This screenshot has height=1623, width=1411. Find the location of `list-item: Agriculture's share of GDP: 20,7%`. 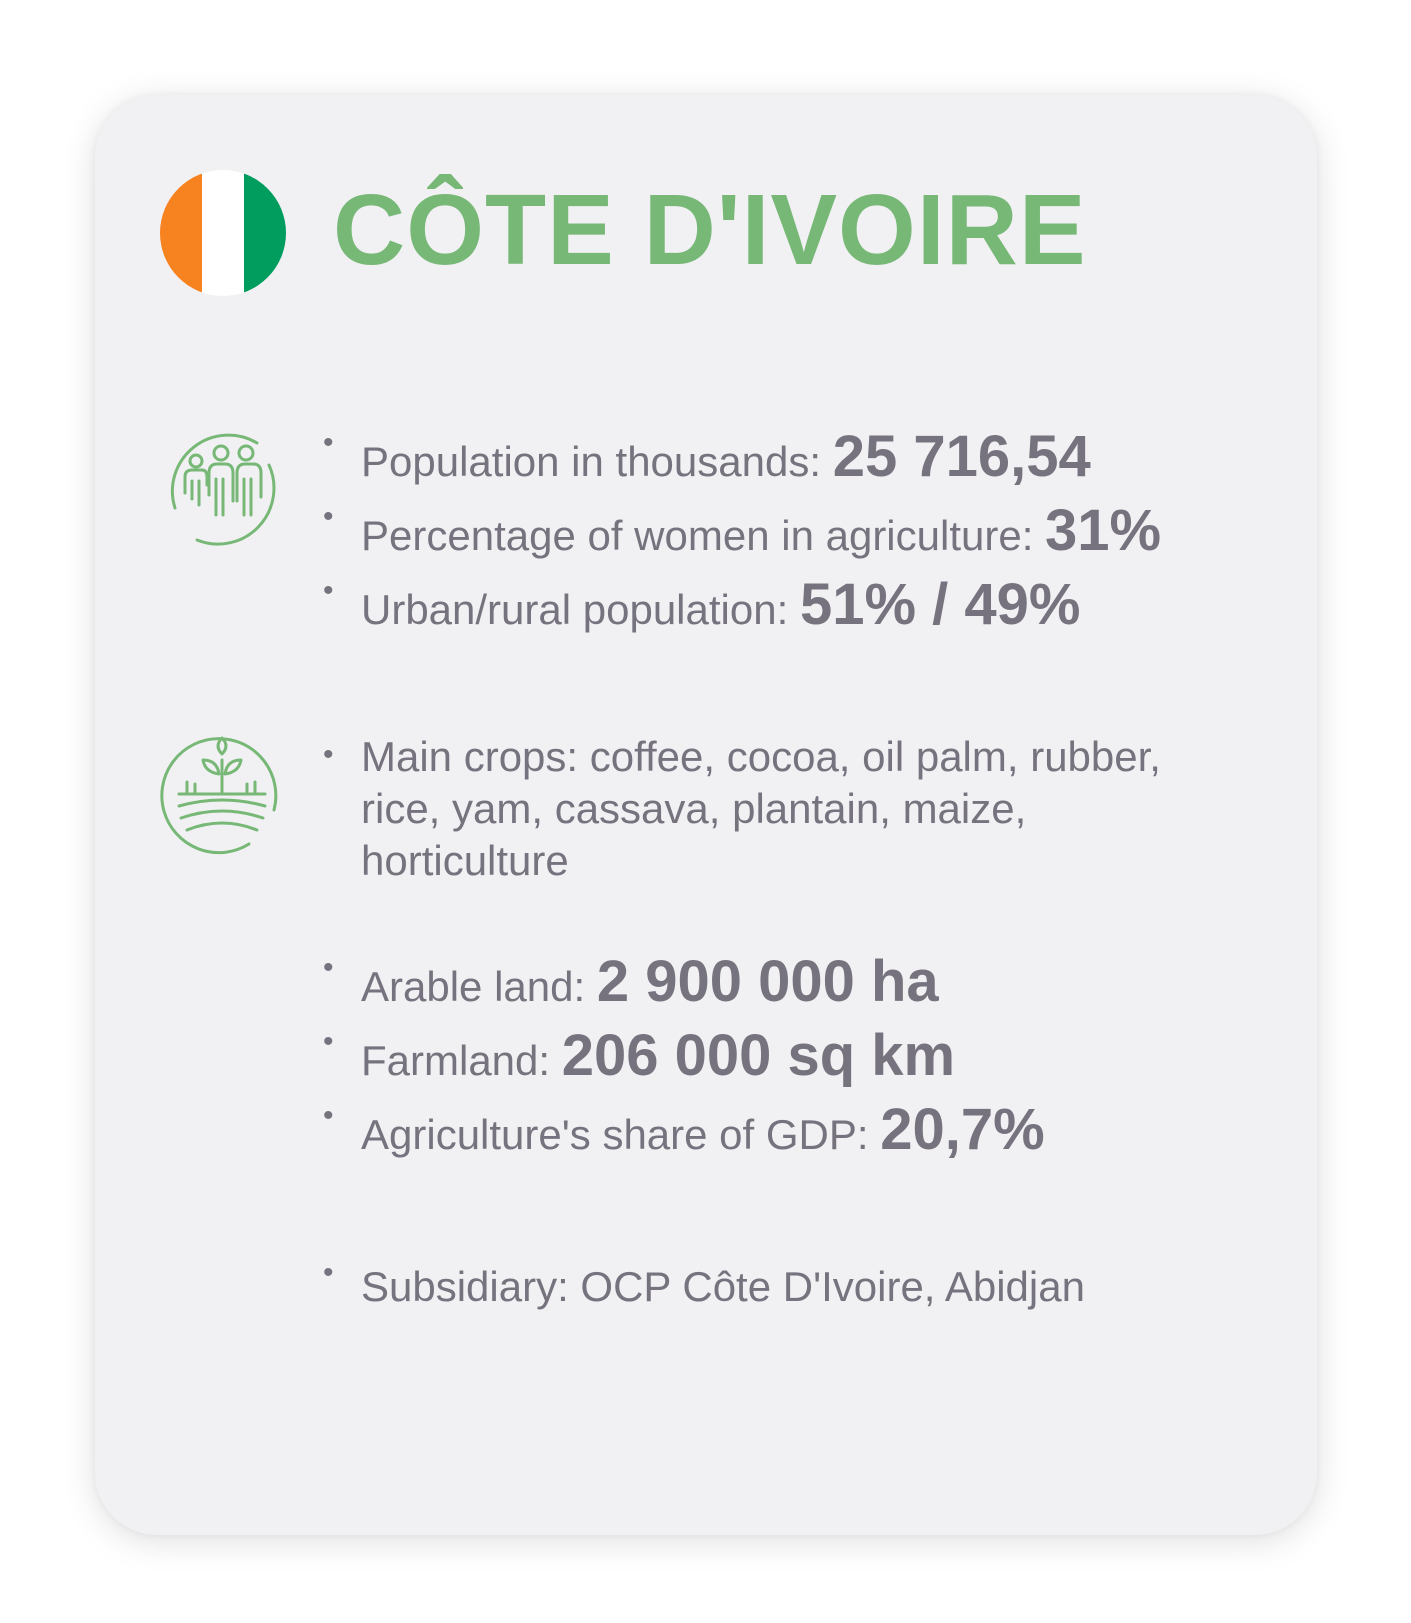

list-item: Agriculture's share of GDP: 20,7% is located at coordinates (813, 1130).